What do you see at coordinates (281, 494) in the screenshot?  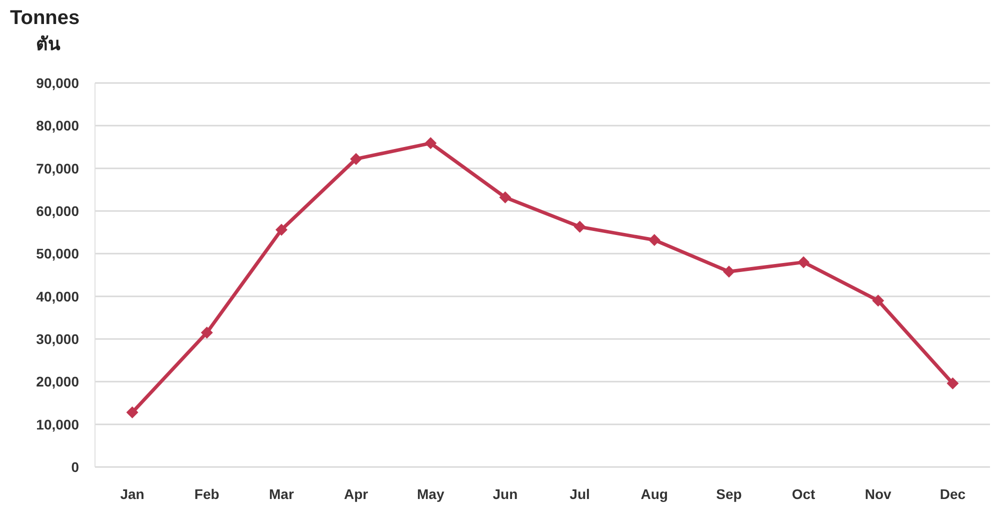 I see `x-tick-label: Mar` at bounding box center [281, 494].